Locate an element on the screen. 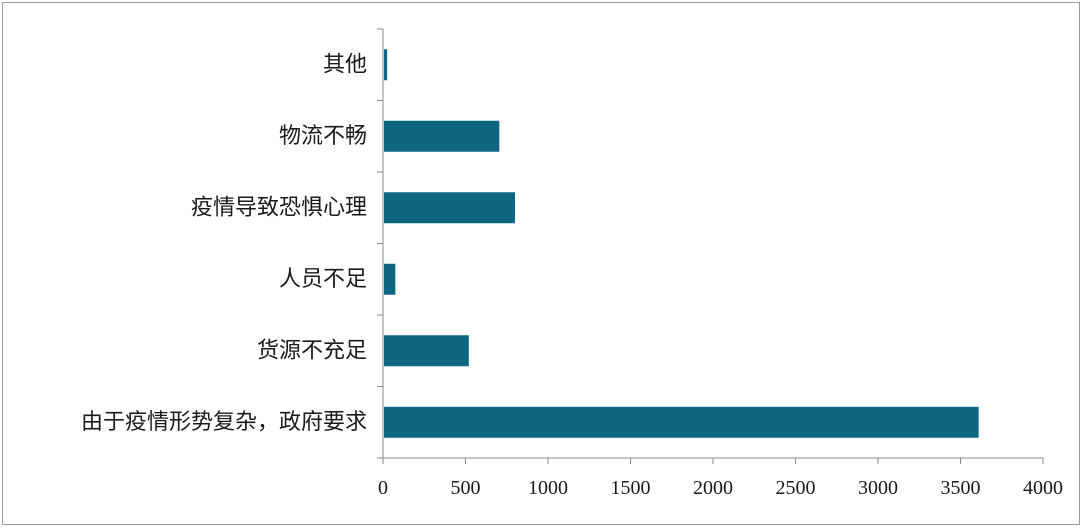 This screenshot has height=529, width=1084. x-tick-label: 3500 is located at coordinates (961, 488).